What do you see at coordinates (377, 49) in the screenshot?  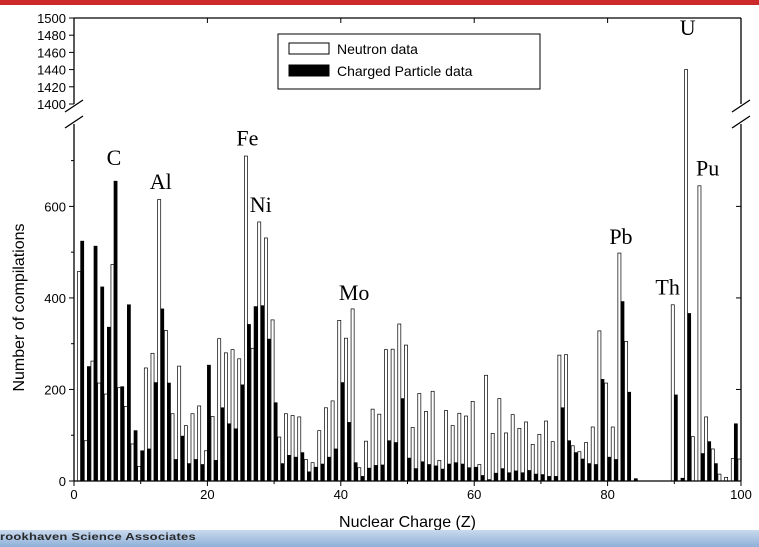 I see `legend-label: Neutron data` at bounding box center [377, 49].